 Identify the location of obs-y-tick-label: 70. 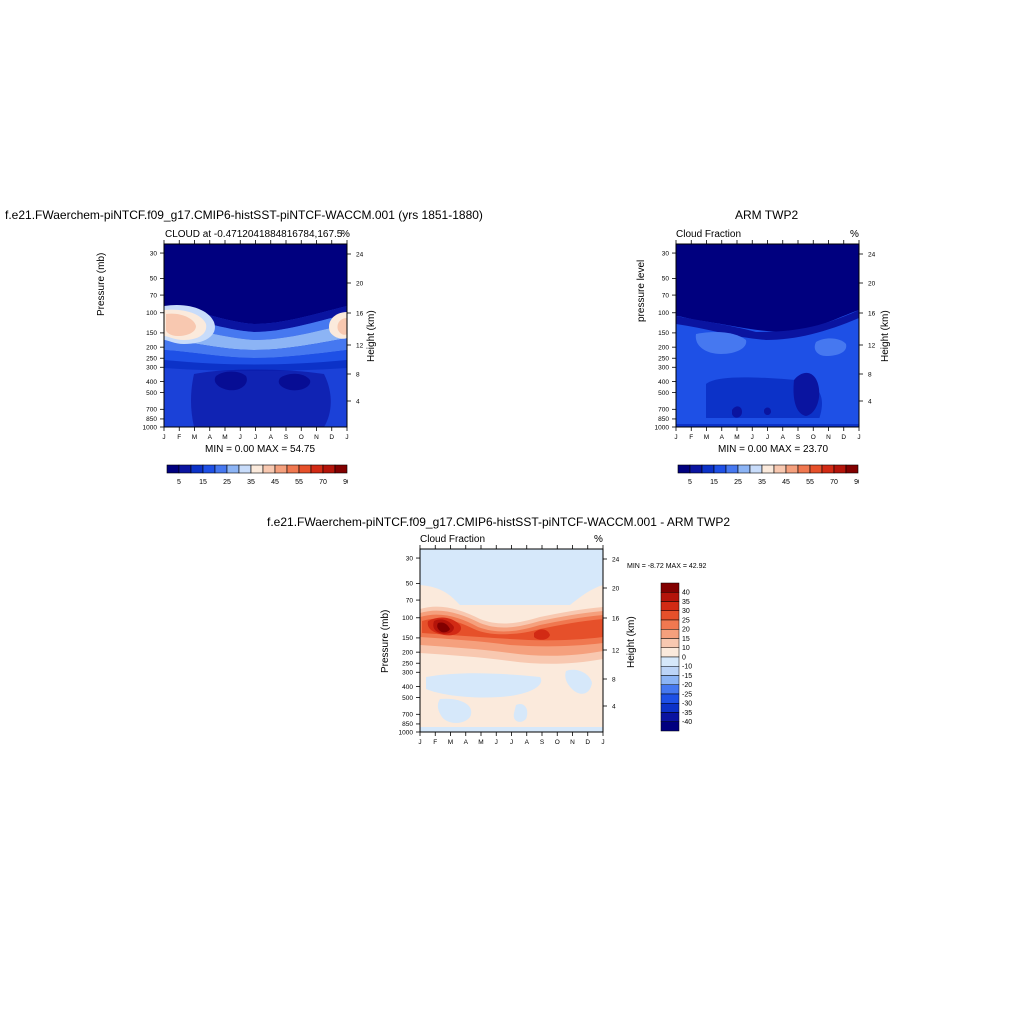
(666, 295).